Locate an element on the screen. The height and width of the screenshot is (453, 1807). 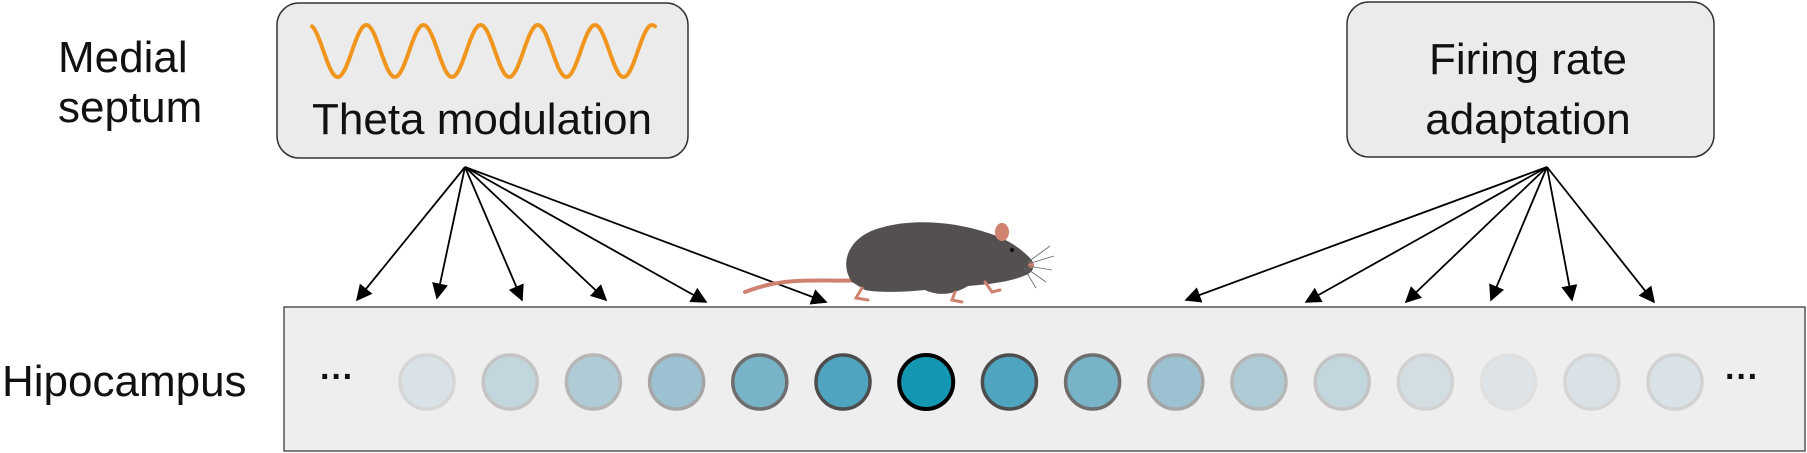
rat-icon is located at coordinates (899, 263).